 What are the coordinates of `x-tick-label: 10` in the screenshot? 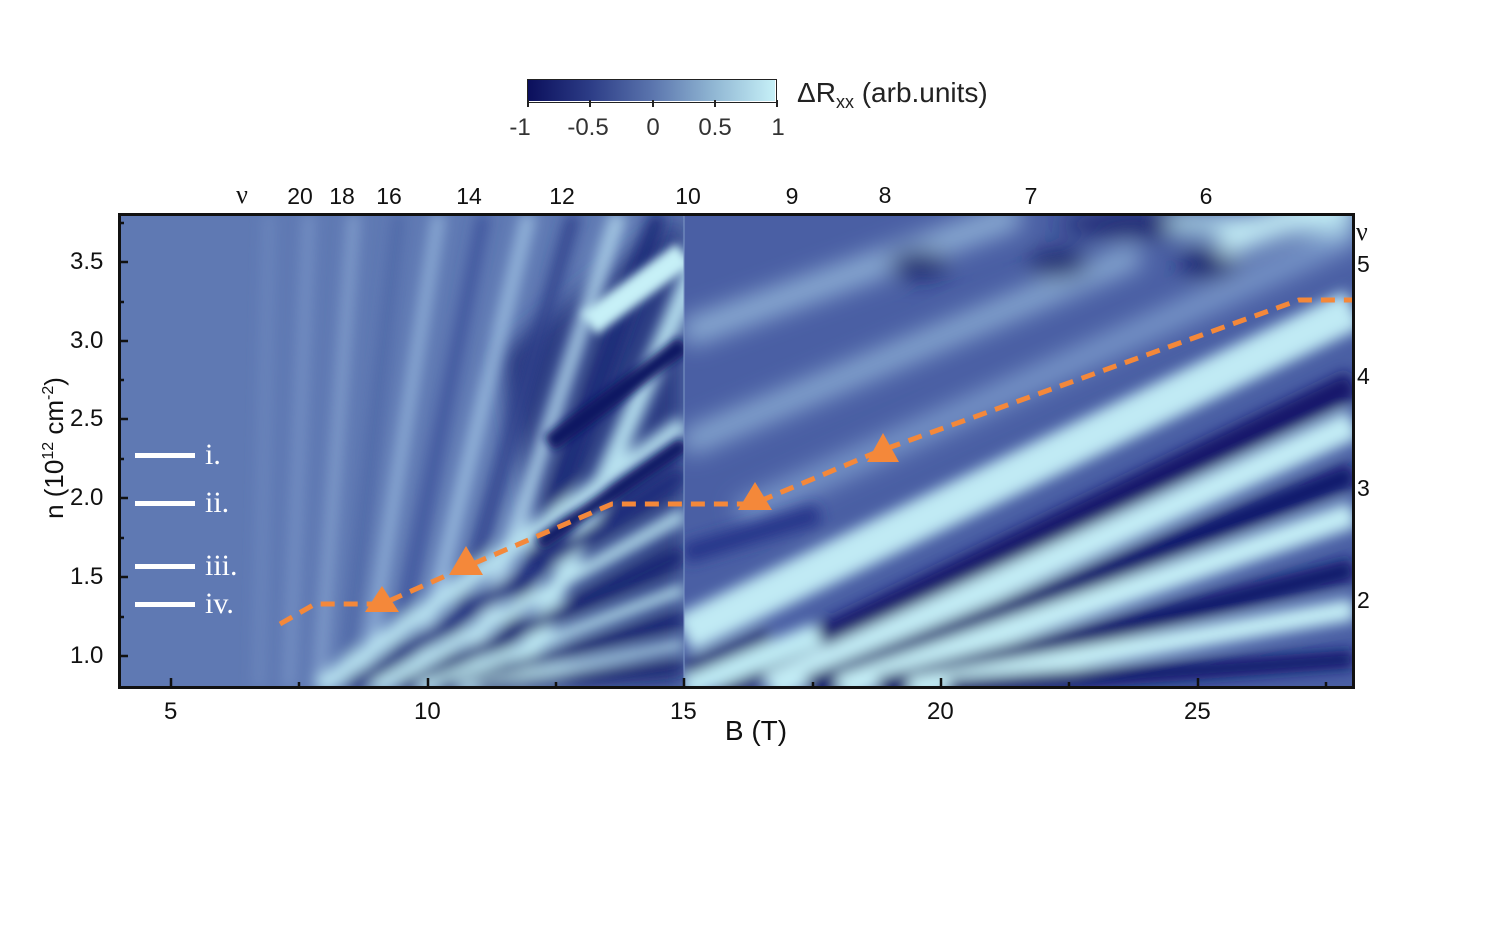 It's located at (427, 711).